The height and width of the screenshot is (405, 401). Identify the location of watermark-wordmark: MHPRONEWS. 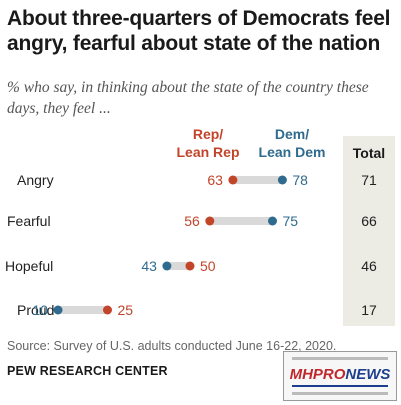
(340, 374).